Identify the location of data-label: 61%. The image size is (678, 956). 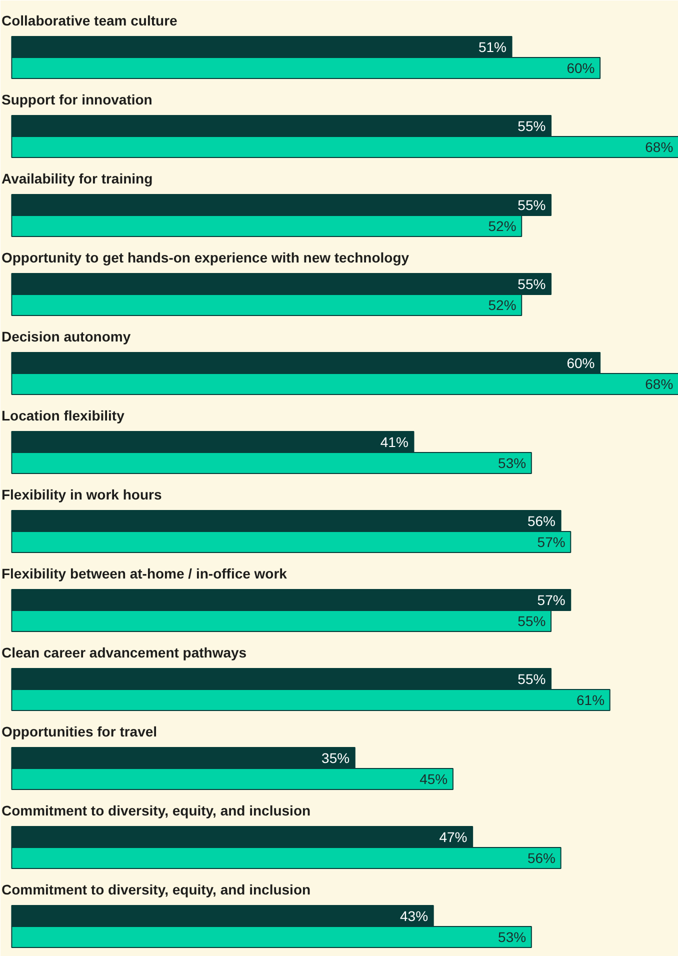
(590, 700).